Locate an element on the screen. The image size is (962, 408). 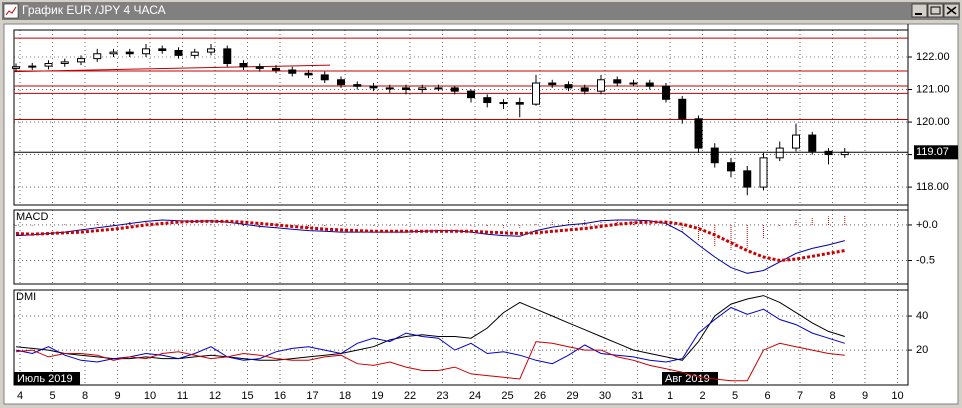
month-label: Июль 2019 is located at coordinates (45, 379).